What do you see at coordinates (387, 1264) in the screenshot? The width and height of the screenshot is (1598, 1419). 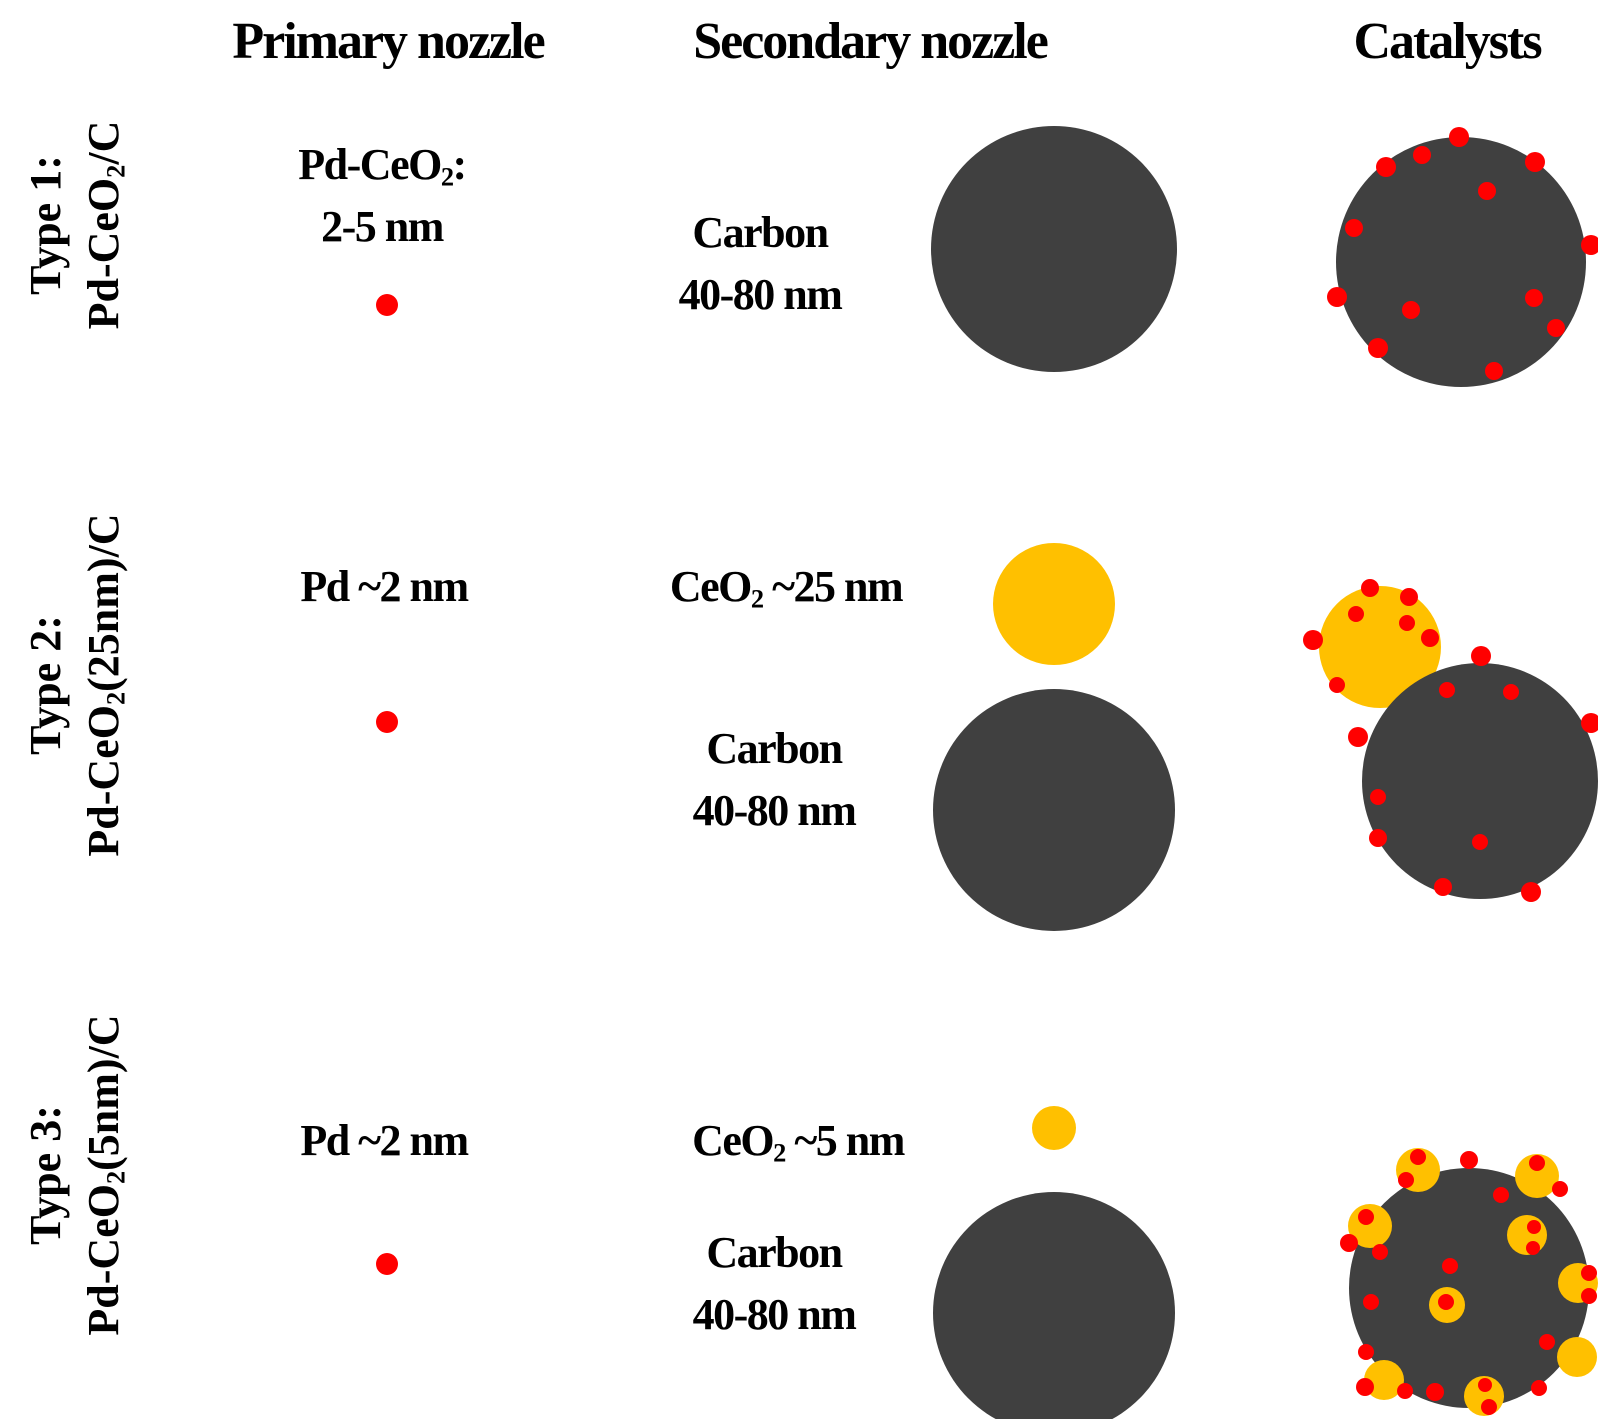 I see `type-3-pd-particle` at bounding box center [387, 1264].